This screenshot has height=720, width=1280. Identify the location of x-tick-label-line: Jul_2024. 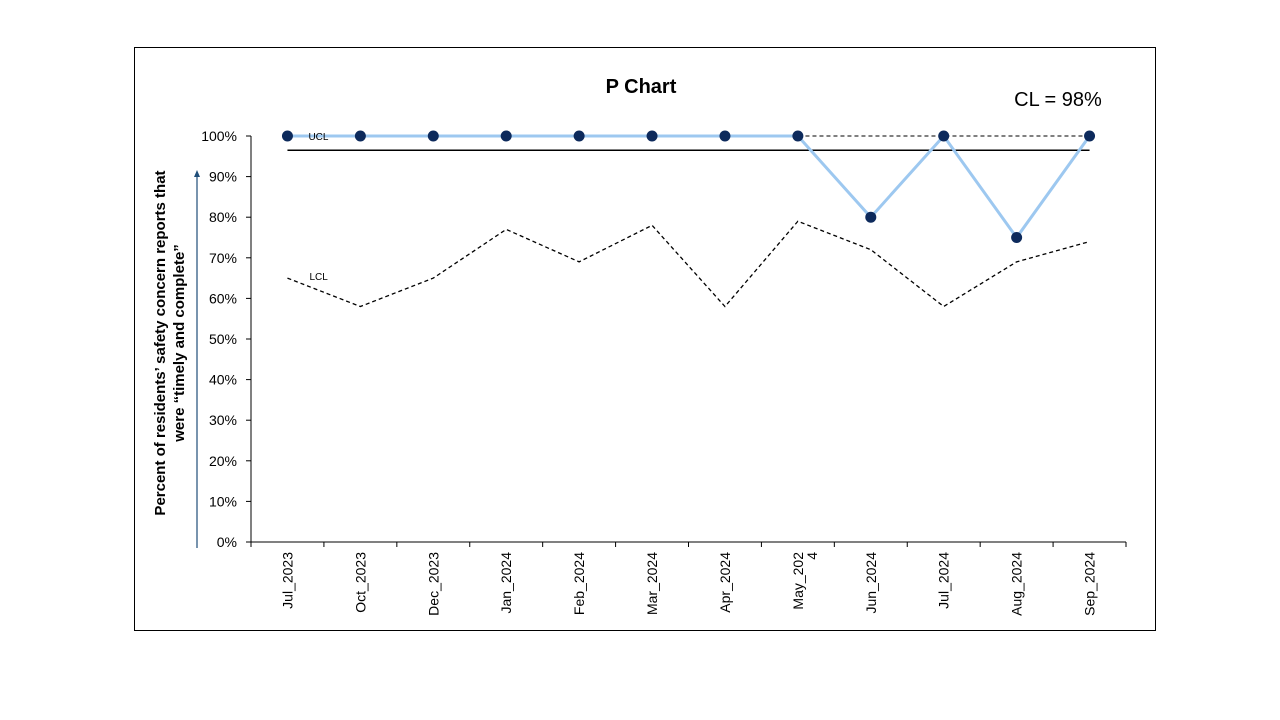
(944, 580).